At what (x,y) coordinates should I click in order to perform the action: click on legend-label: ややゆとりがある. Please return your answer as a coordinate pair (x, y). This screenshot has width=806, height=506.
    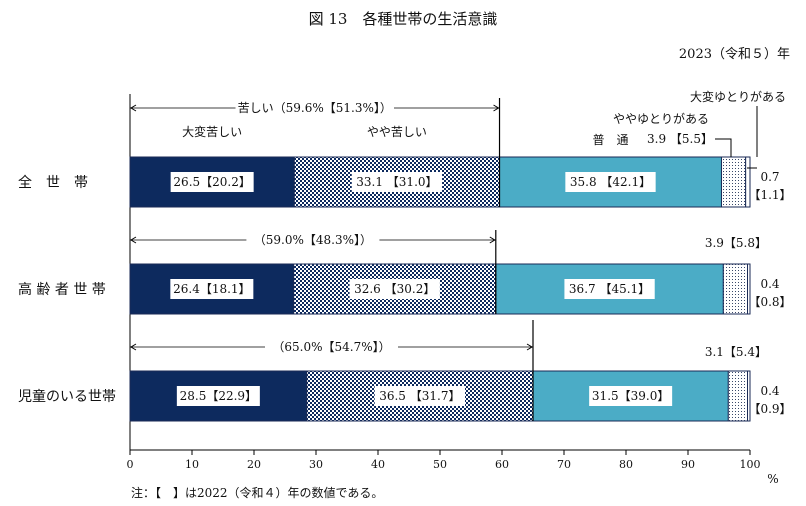
    Looking at the image, I should click on (661, 118).